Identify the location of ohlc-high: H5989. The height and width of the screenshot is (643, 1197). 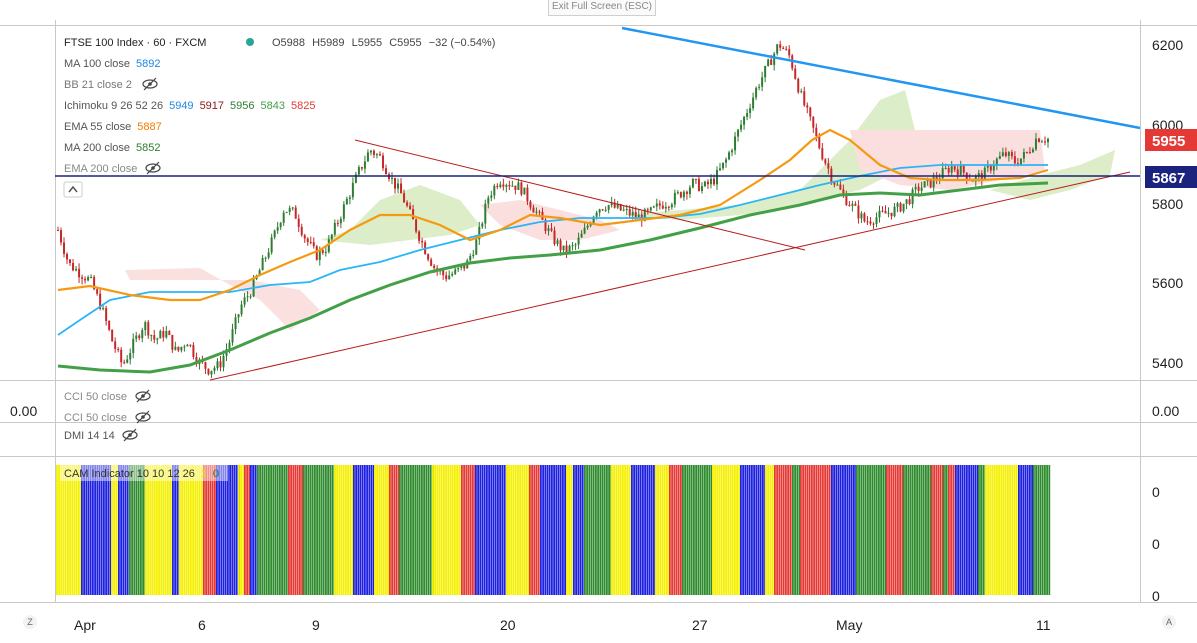
(328, 43).